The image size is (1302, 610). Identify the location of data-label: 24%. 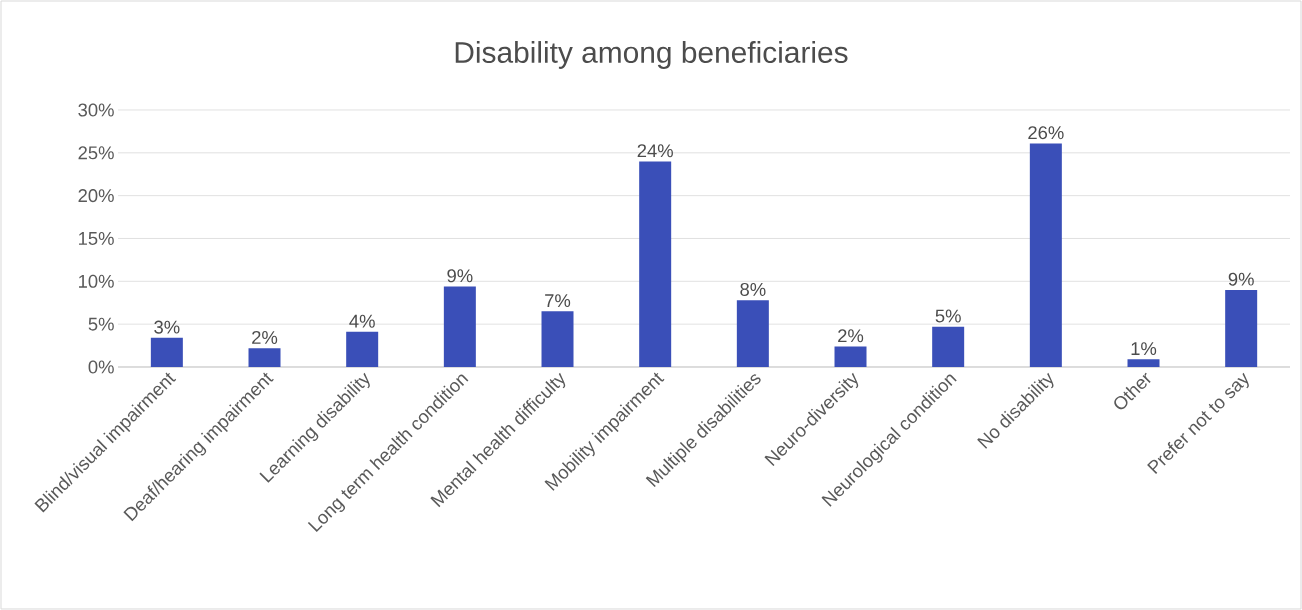
(655, 151).